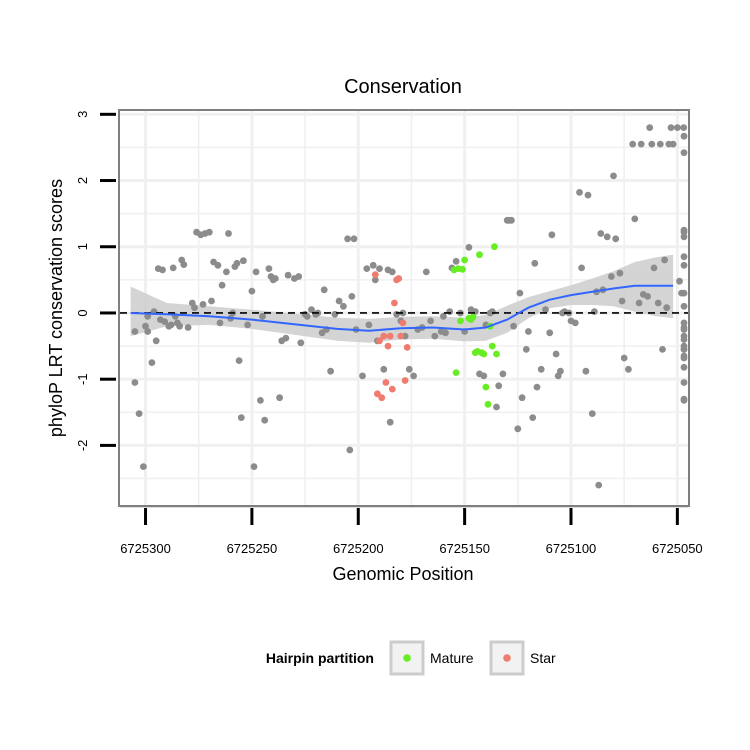 This screenshot has width=750, height=750. I want to click on legend-label-mature: Mature, so click(452, 658).